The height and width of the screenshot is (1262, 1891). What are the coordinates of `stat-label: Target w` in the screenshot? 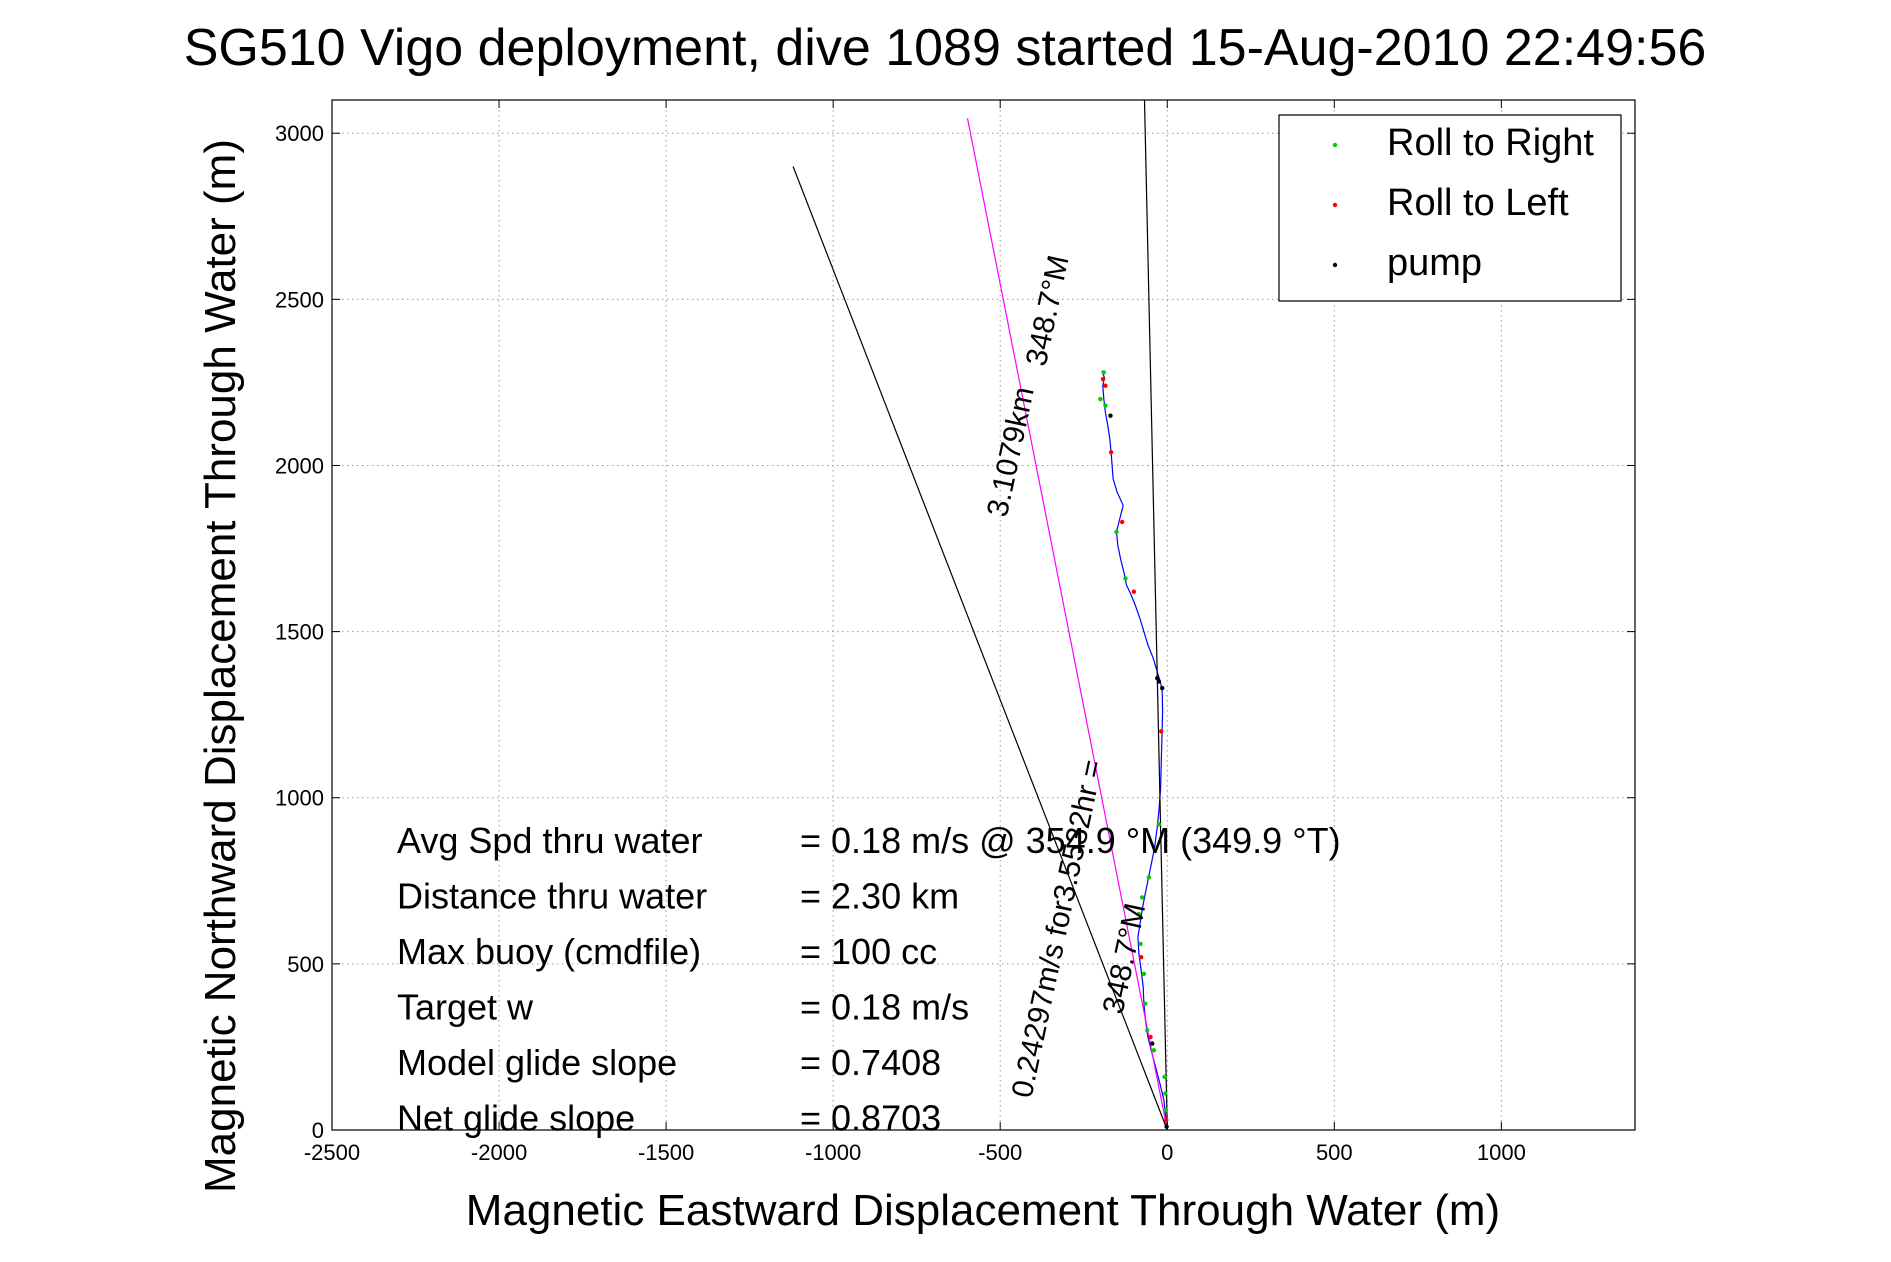 It's located at (465, 1007).